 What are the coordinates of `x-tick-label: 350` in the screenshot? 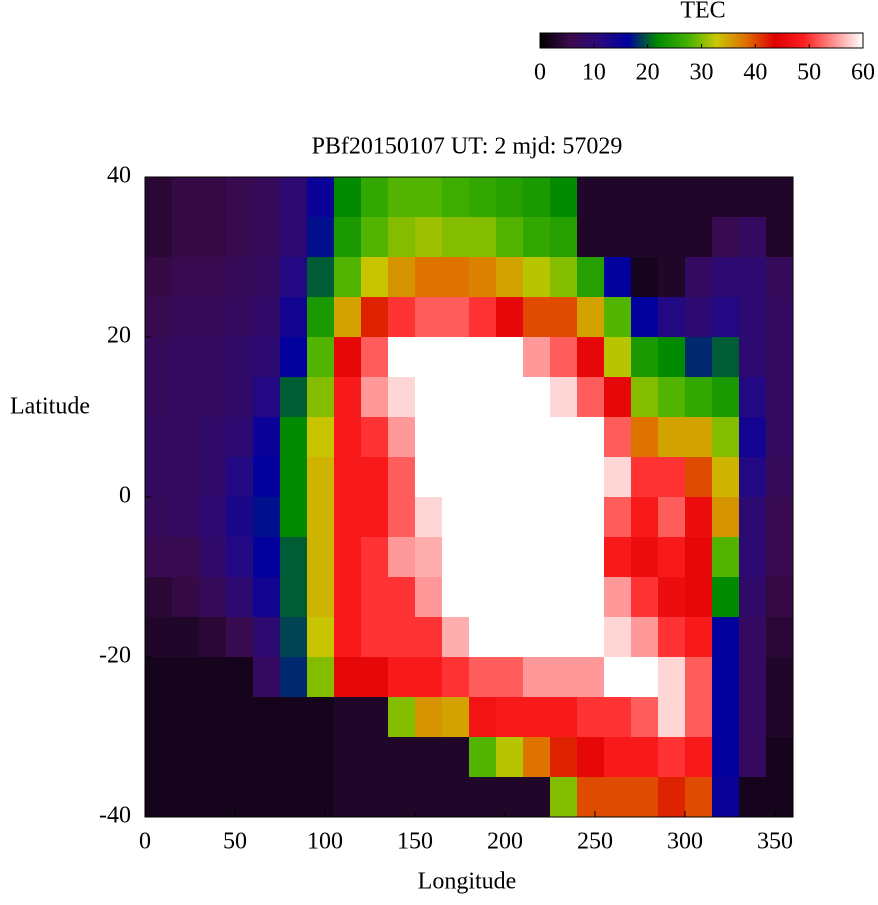 It's located at (775, 842).